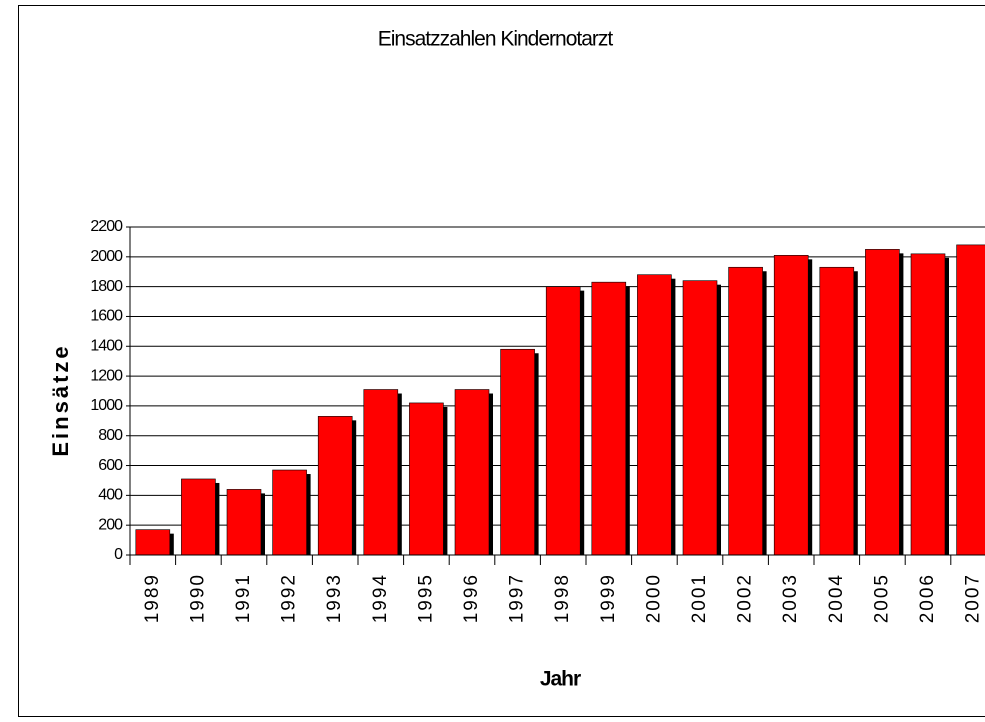 This screenshot has width=985, height=722. Describe the element at coordinates (973, 598) in the screenshot. I see `x-tick-label: 2007` at that location.